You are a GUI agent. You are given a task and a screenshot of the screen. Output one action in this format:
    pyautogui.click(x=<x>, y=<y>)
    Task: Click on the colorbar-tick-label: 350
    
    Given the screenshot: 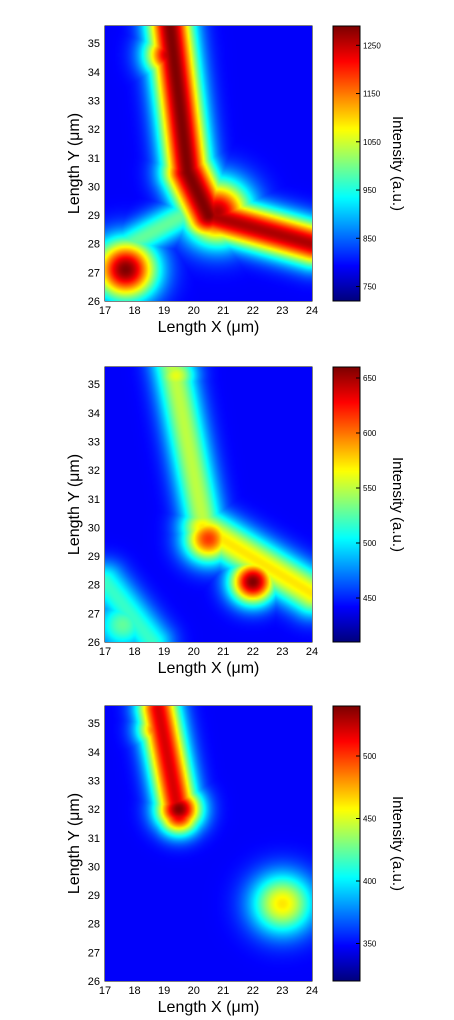 What is the action you would take?
    pyautogui.click(x=370, y=944)
    